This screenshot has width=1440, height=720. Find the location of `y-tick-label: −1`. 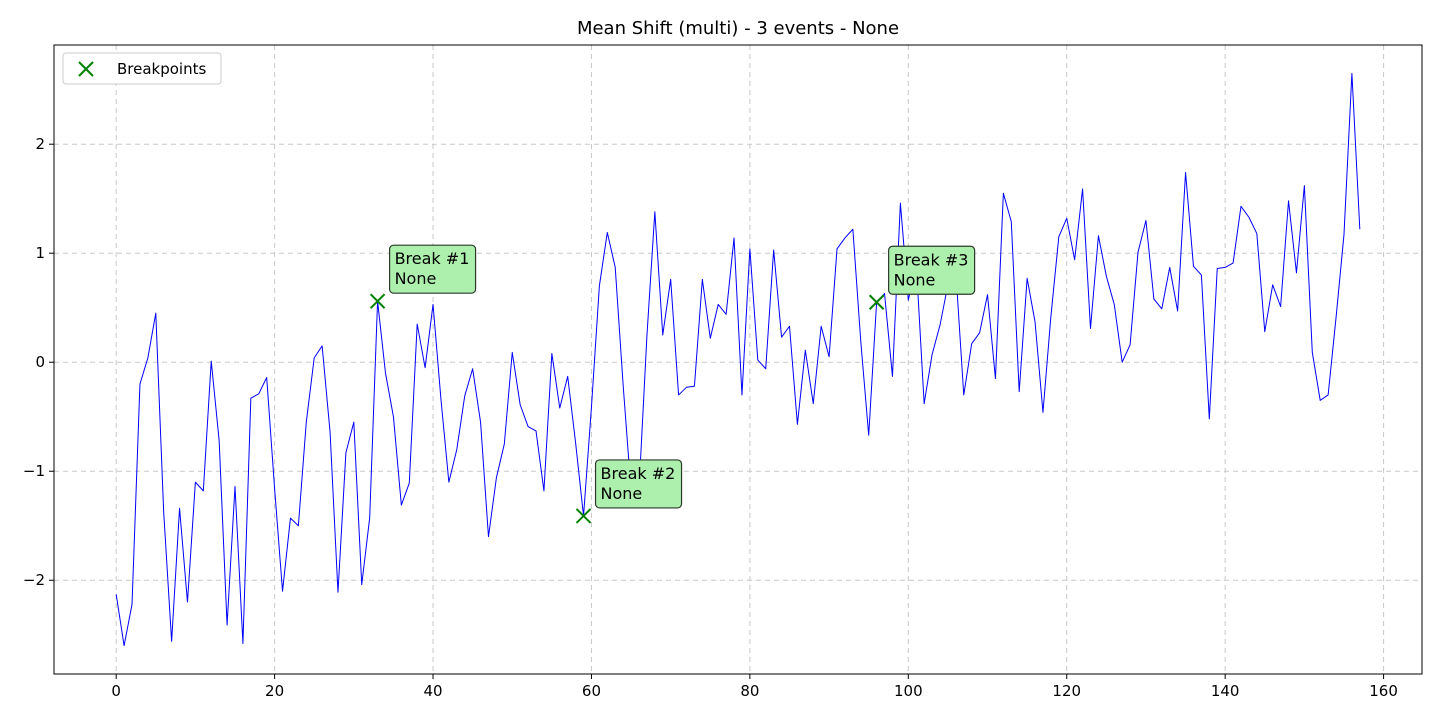

y-tick-label: −1 is located at coordinates (34, 471).